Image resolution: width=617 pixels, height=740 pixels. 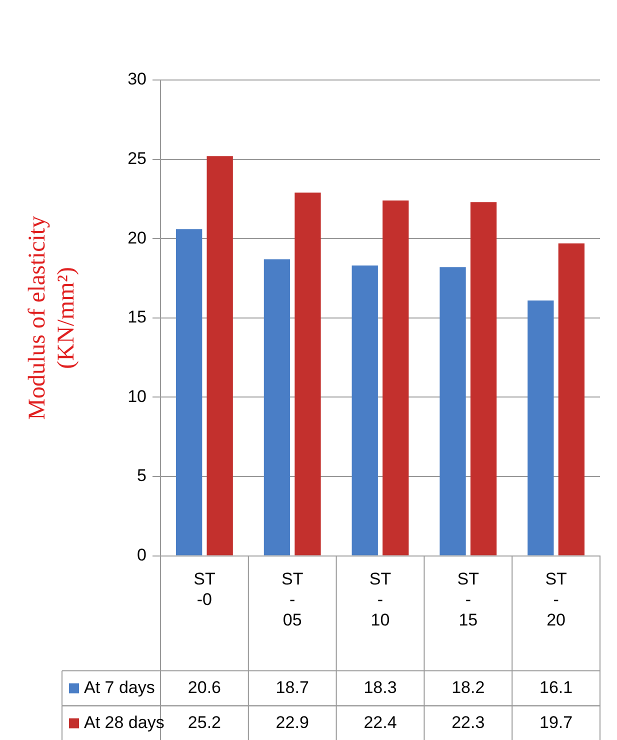 What do you see at coordinates (468, 687) in the screenshot?
I see `data-label: 18.2` at bounding box center [468, 687].